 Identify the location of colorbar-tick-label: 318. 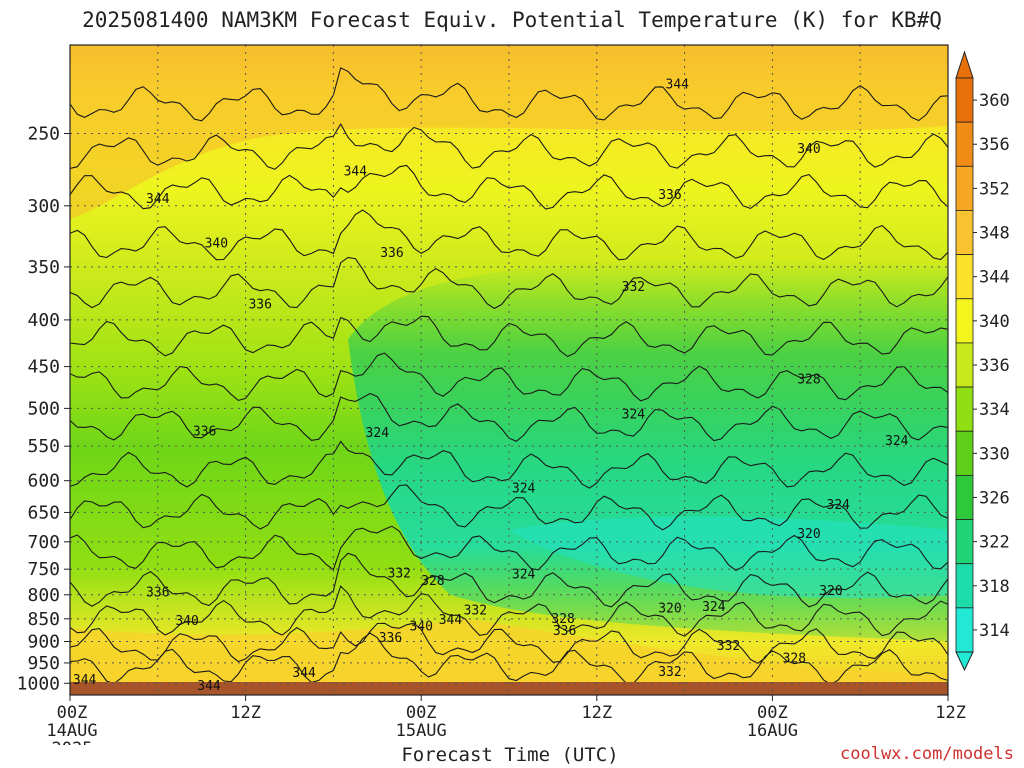
(994, 587).